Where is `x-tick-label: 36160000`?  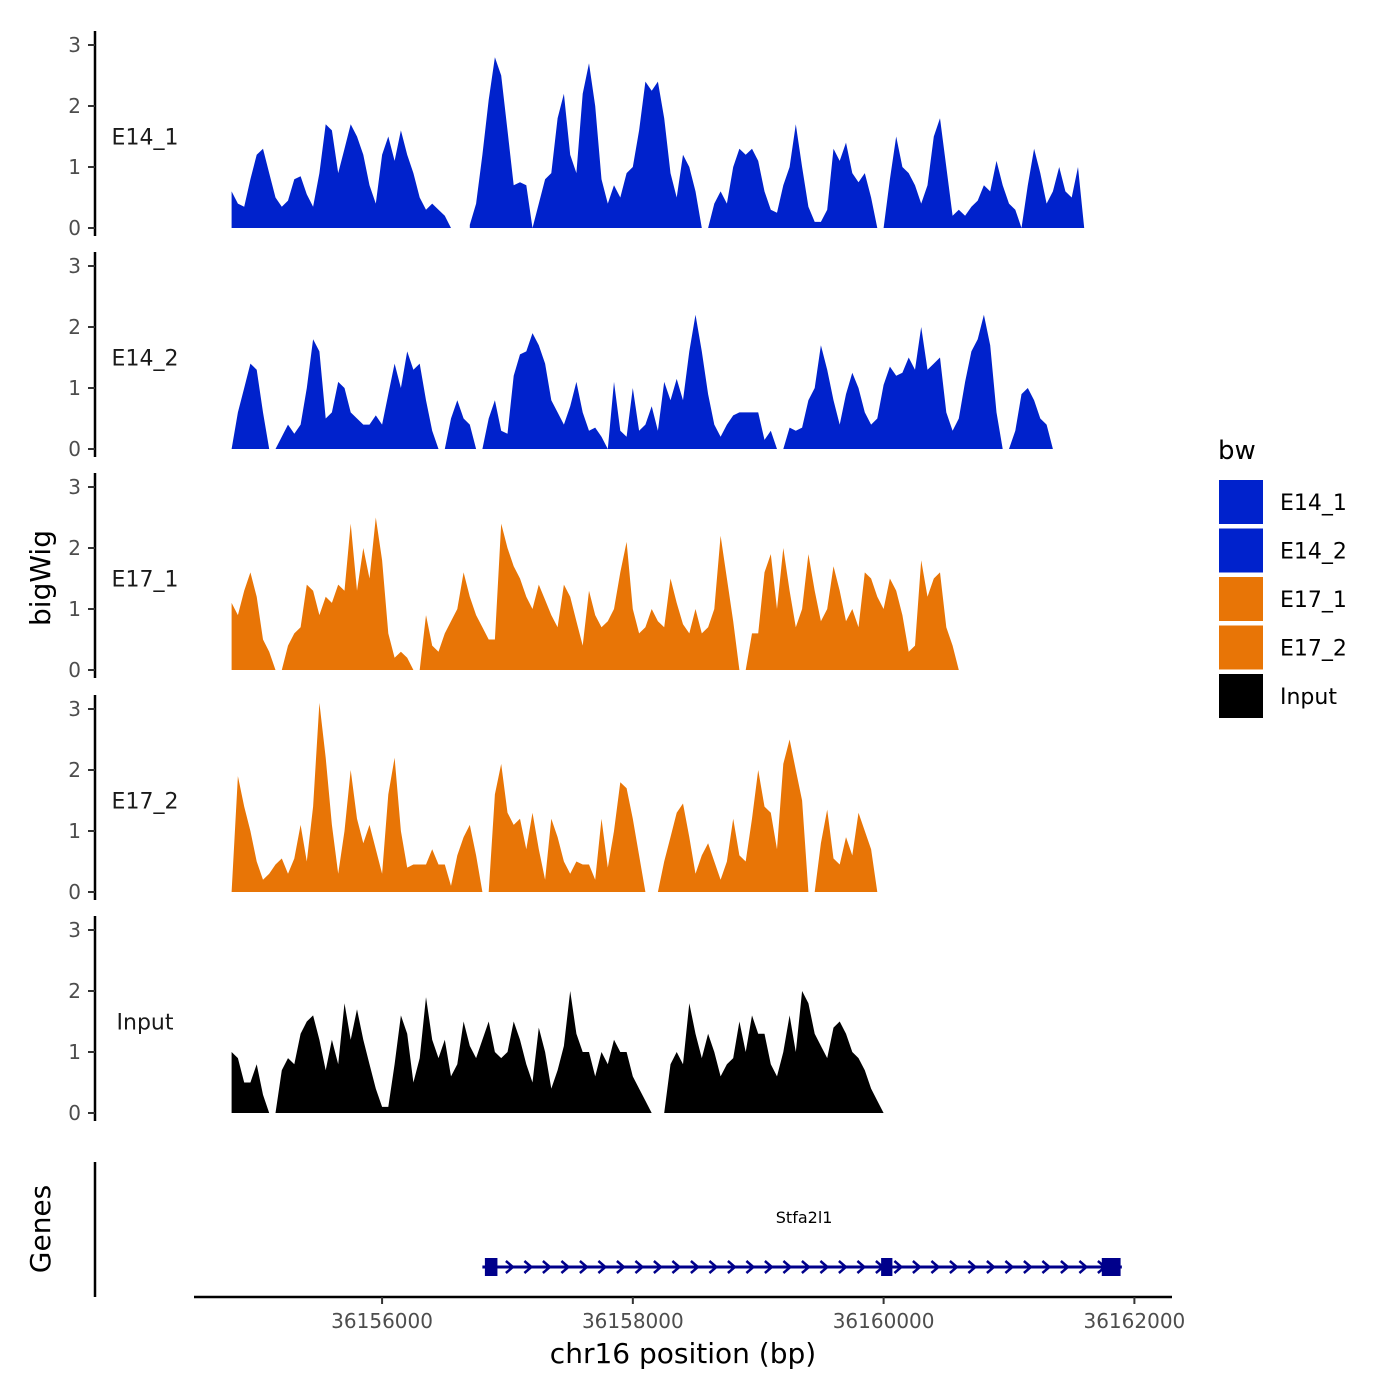
x-tick-label: 36160000 is located at coordinates (884, 1321).